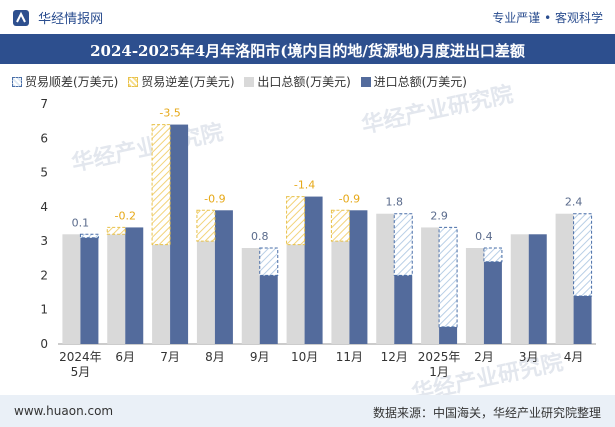 The image size is (615, 427). What do you see at coordinates (420, 82) in the screenshot?
I see `legend-label-import: 进口总额(万美元)` at bounding box center [420, 82].